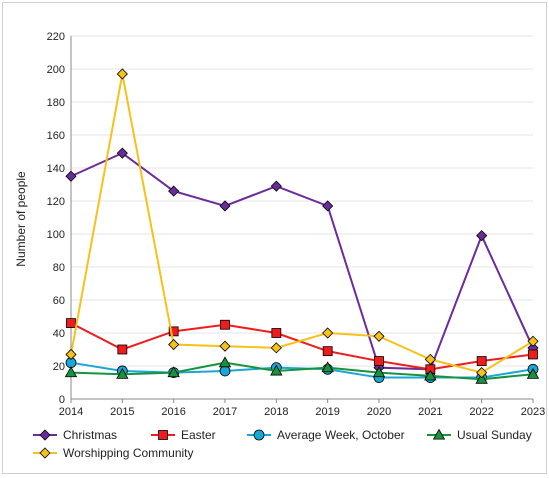  Describe the element at coordinates (198, 435) in the screenshot. I see `legend-label: Easter` at that location.